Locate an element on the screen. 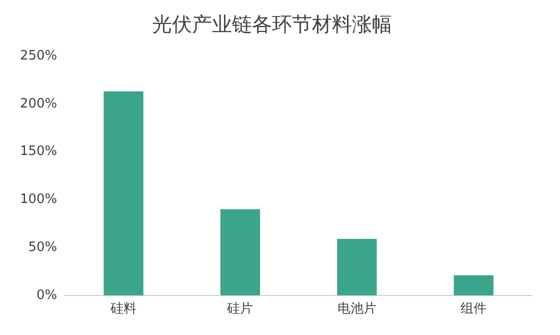  x-tick-label: 电池片 is located at coordinates (356, 309).